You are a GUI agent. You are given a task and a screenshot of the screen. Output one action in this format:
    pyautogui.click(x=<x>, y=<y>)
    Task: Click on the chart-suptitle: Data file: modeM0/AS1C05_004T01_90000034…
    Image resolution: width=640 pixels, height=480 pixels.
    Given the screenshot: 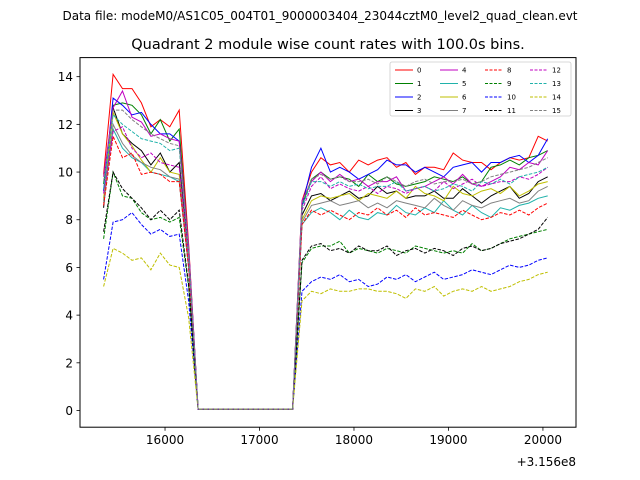 What is the action you would take?
    pyautogui.click(x=319, y=16)
    